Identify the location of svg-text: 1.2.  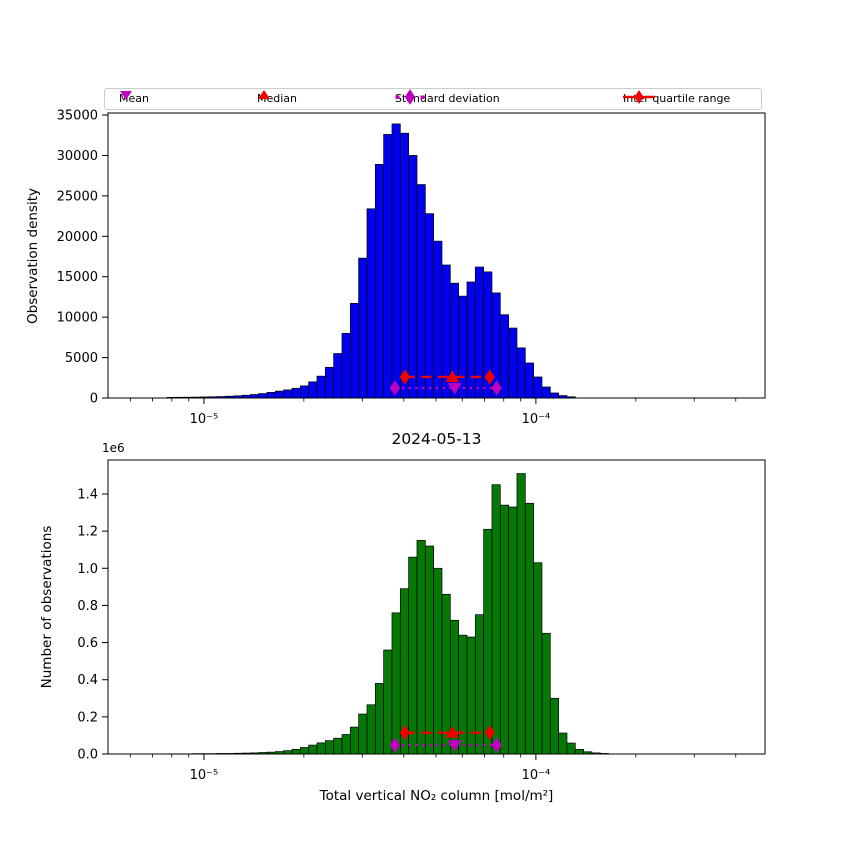
(87, 532).